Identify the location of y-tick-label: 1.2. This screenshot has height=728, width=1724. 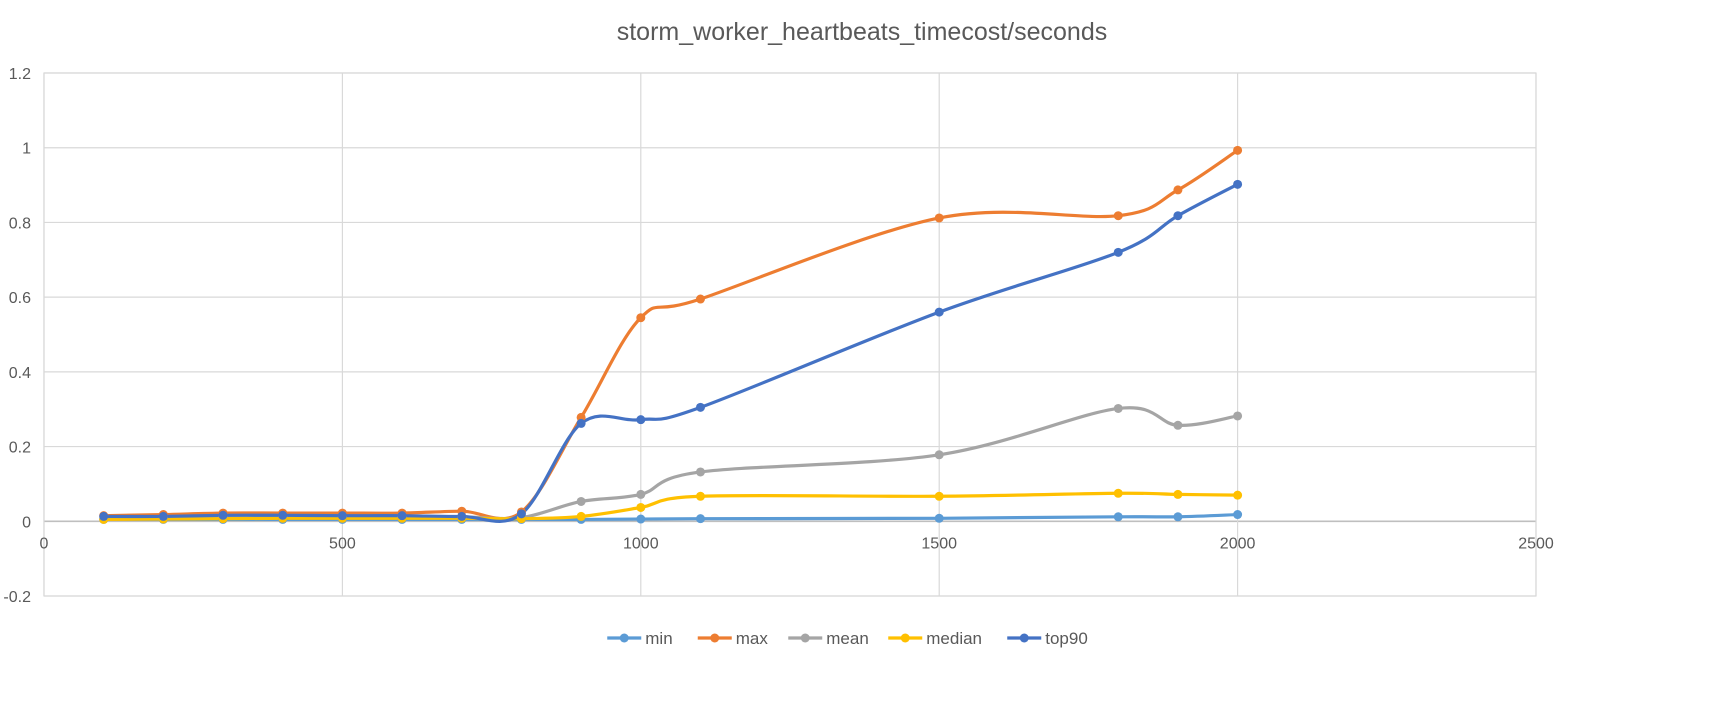
(20, 74).